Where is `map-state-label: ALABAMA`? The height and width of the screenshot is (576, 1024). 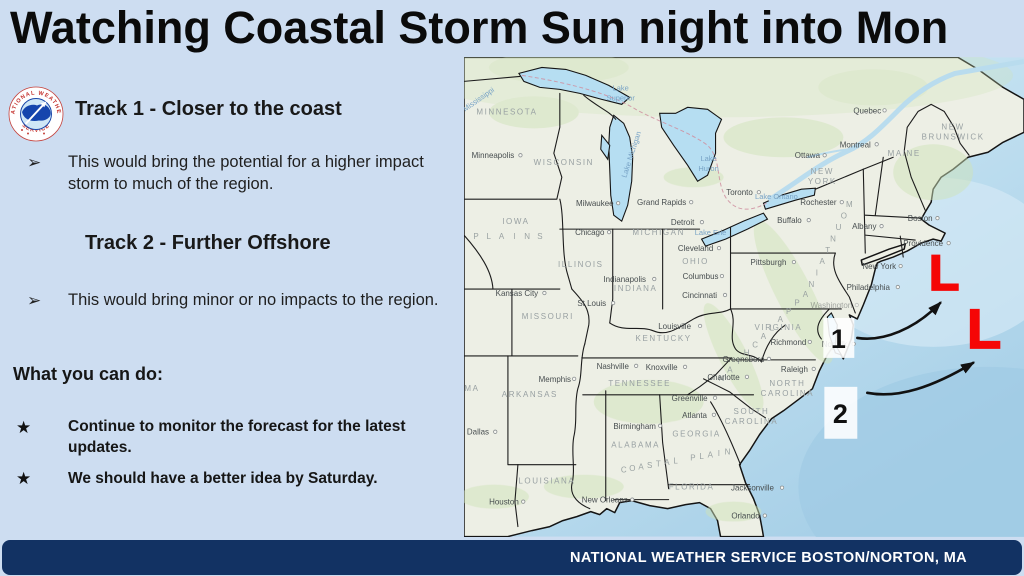 map-state-label: ALABAMA is located at coordinates (635, 445).